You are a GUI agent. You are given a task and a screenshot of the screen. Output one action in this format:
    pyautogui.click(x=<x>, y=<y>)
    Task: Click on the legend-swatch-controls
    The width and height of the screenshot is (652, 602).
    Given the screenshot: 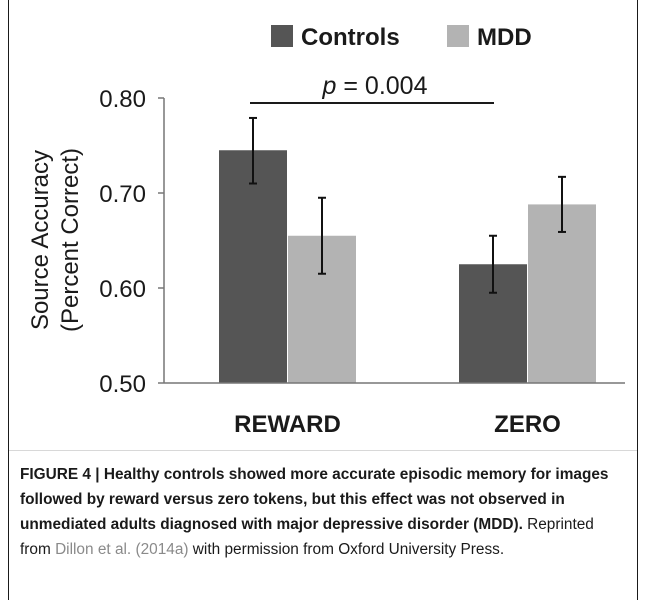 What is the action you would take?
    pyautogui.click(x=282, y=36)
    